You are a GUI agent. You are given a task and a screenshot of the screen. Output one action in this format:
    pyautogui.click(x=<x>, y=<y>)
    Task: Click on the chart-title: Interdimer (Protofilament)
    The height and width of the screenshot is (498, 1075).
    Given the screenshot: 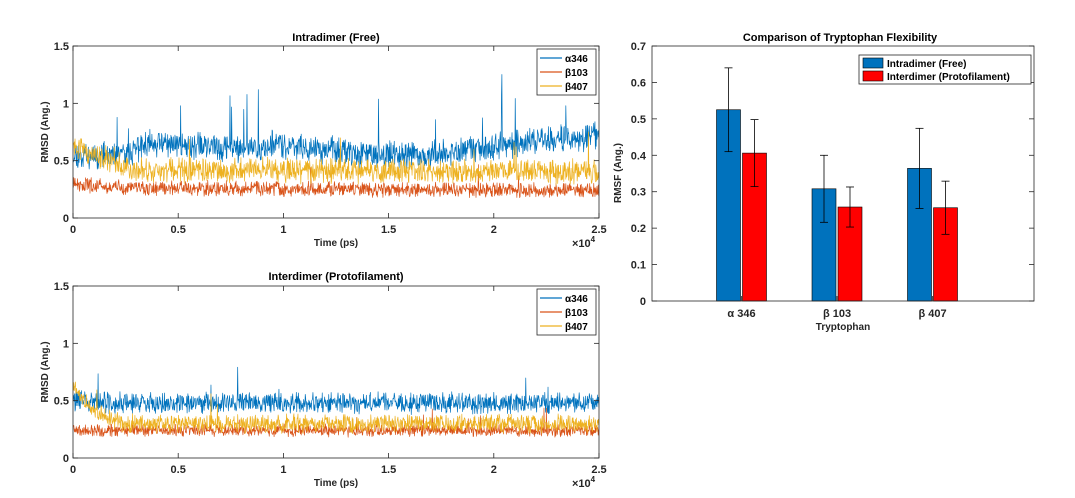 What is the action you would take?
    pyautogui.click(x=335, y=277)
    